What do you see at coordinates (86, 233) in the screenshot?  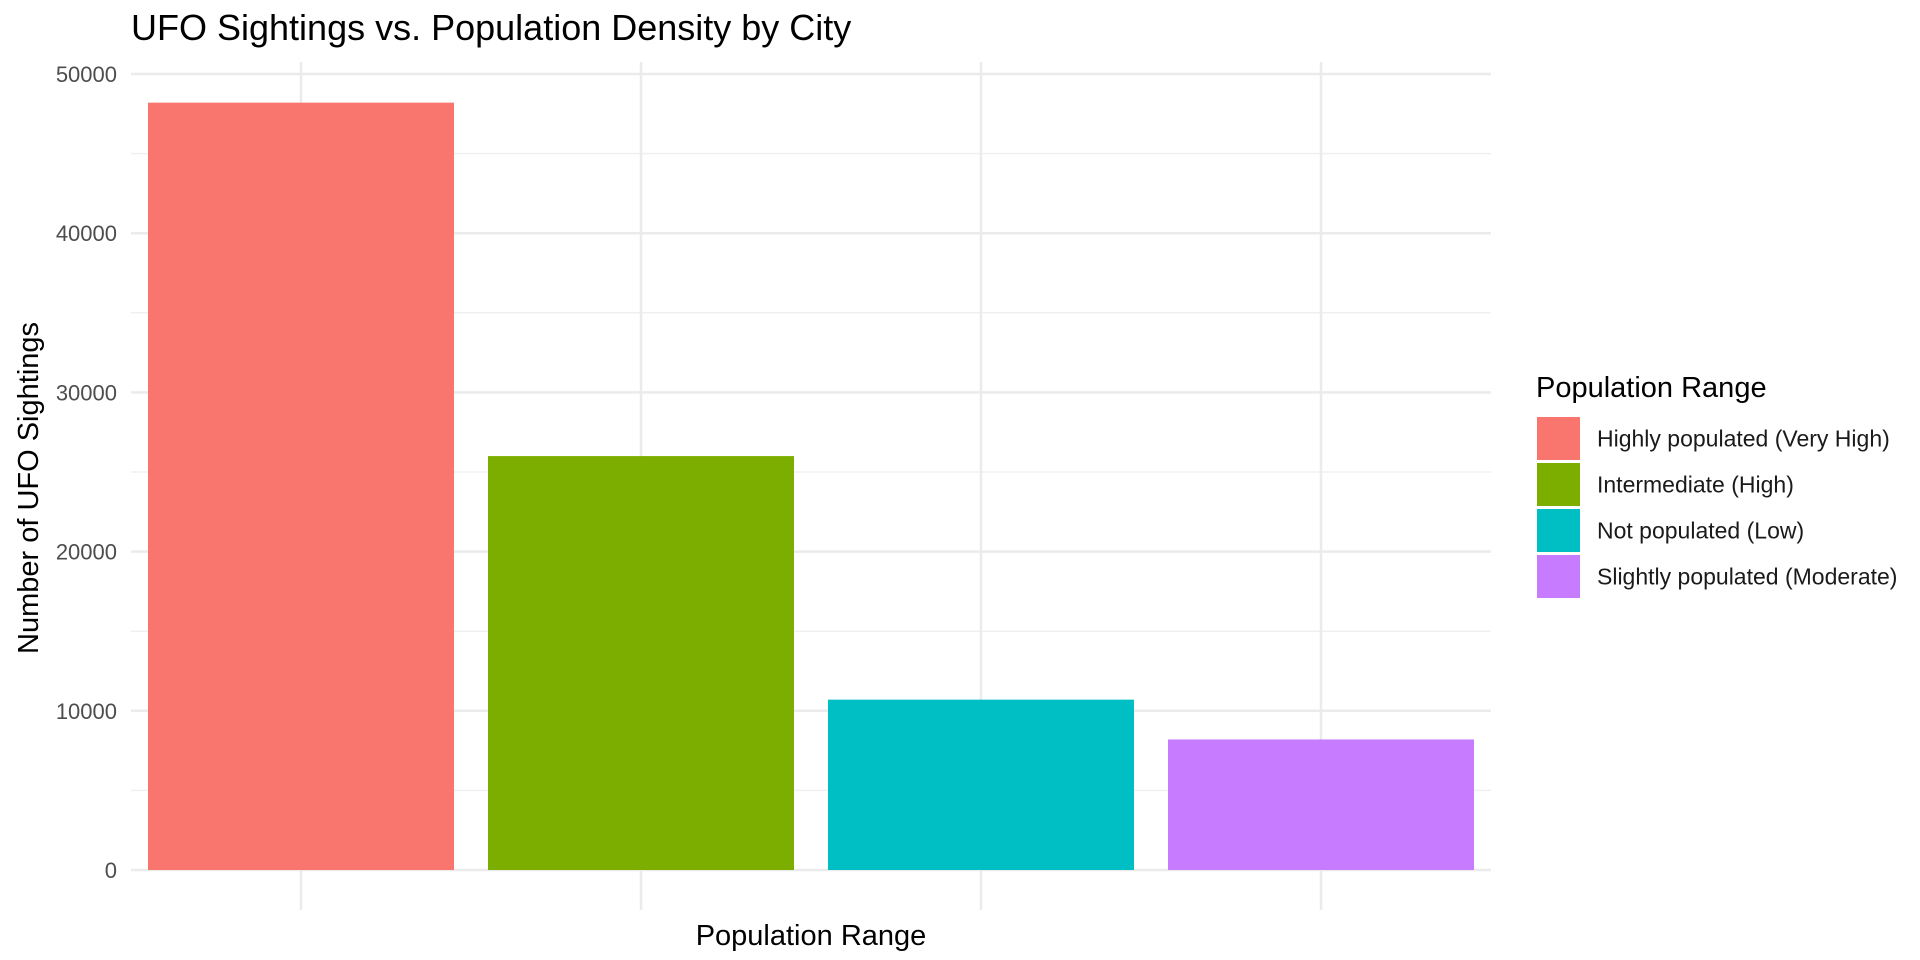 I see `y-tick-label: 40000` at bounding box center [86, 233].